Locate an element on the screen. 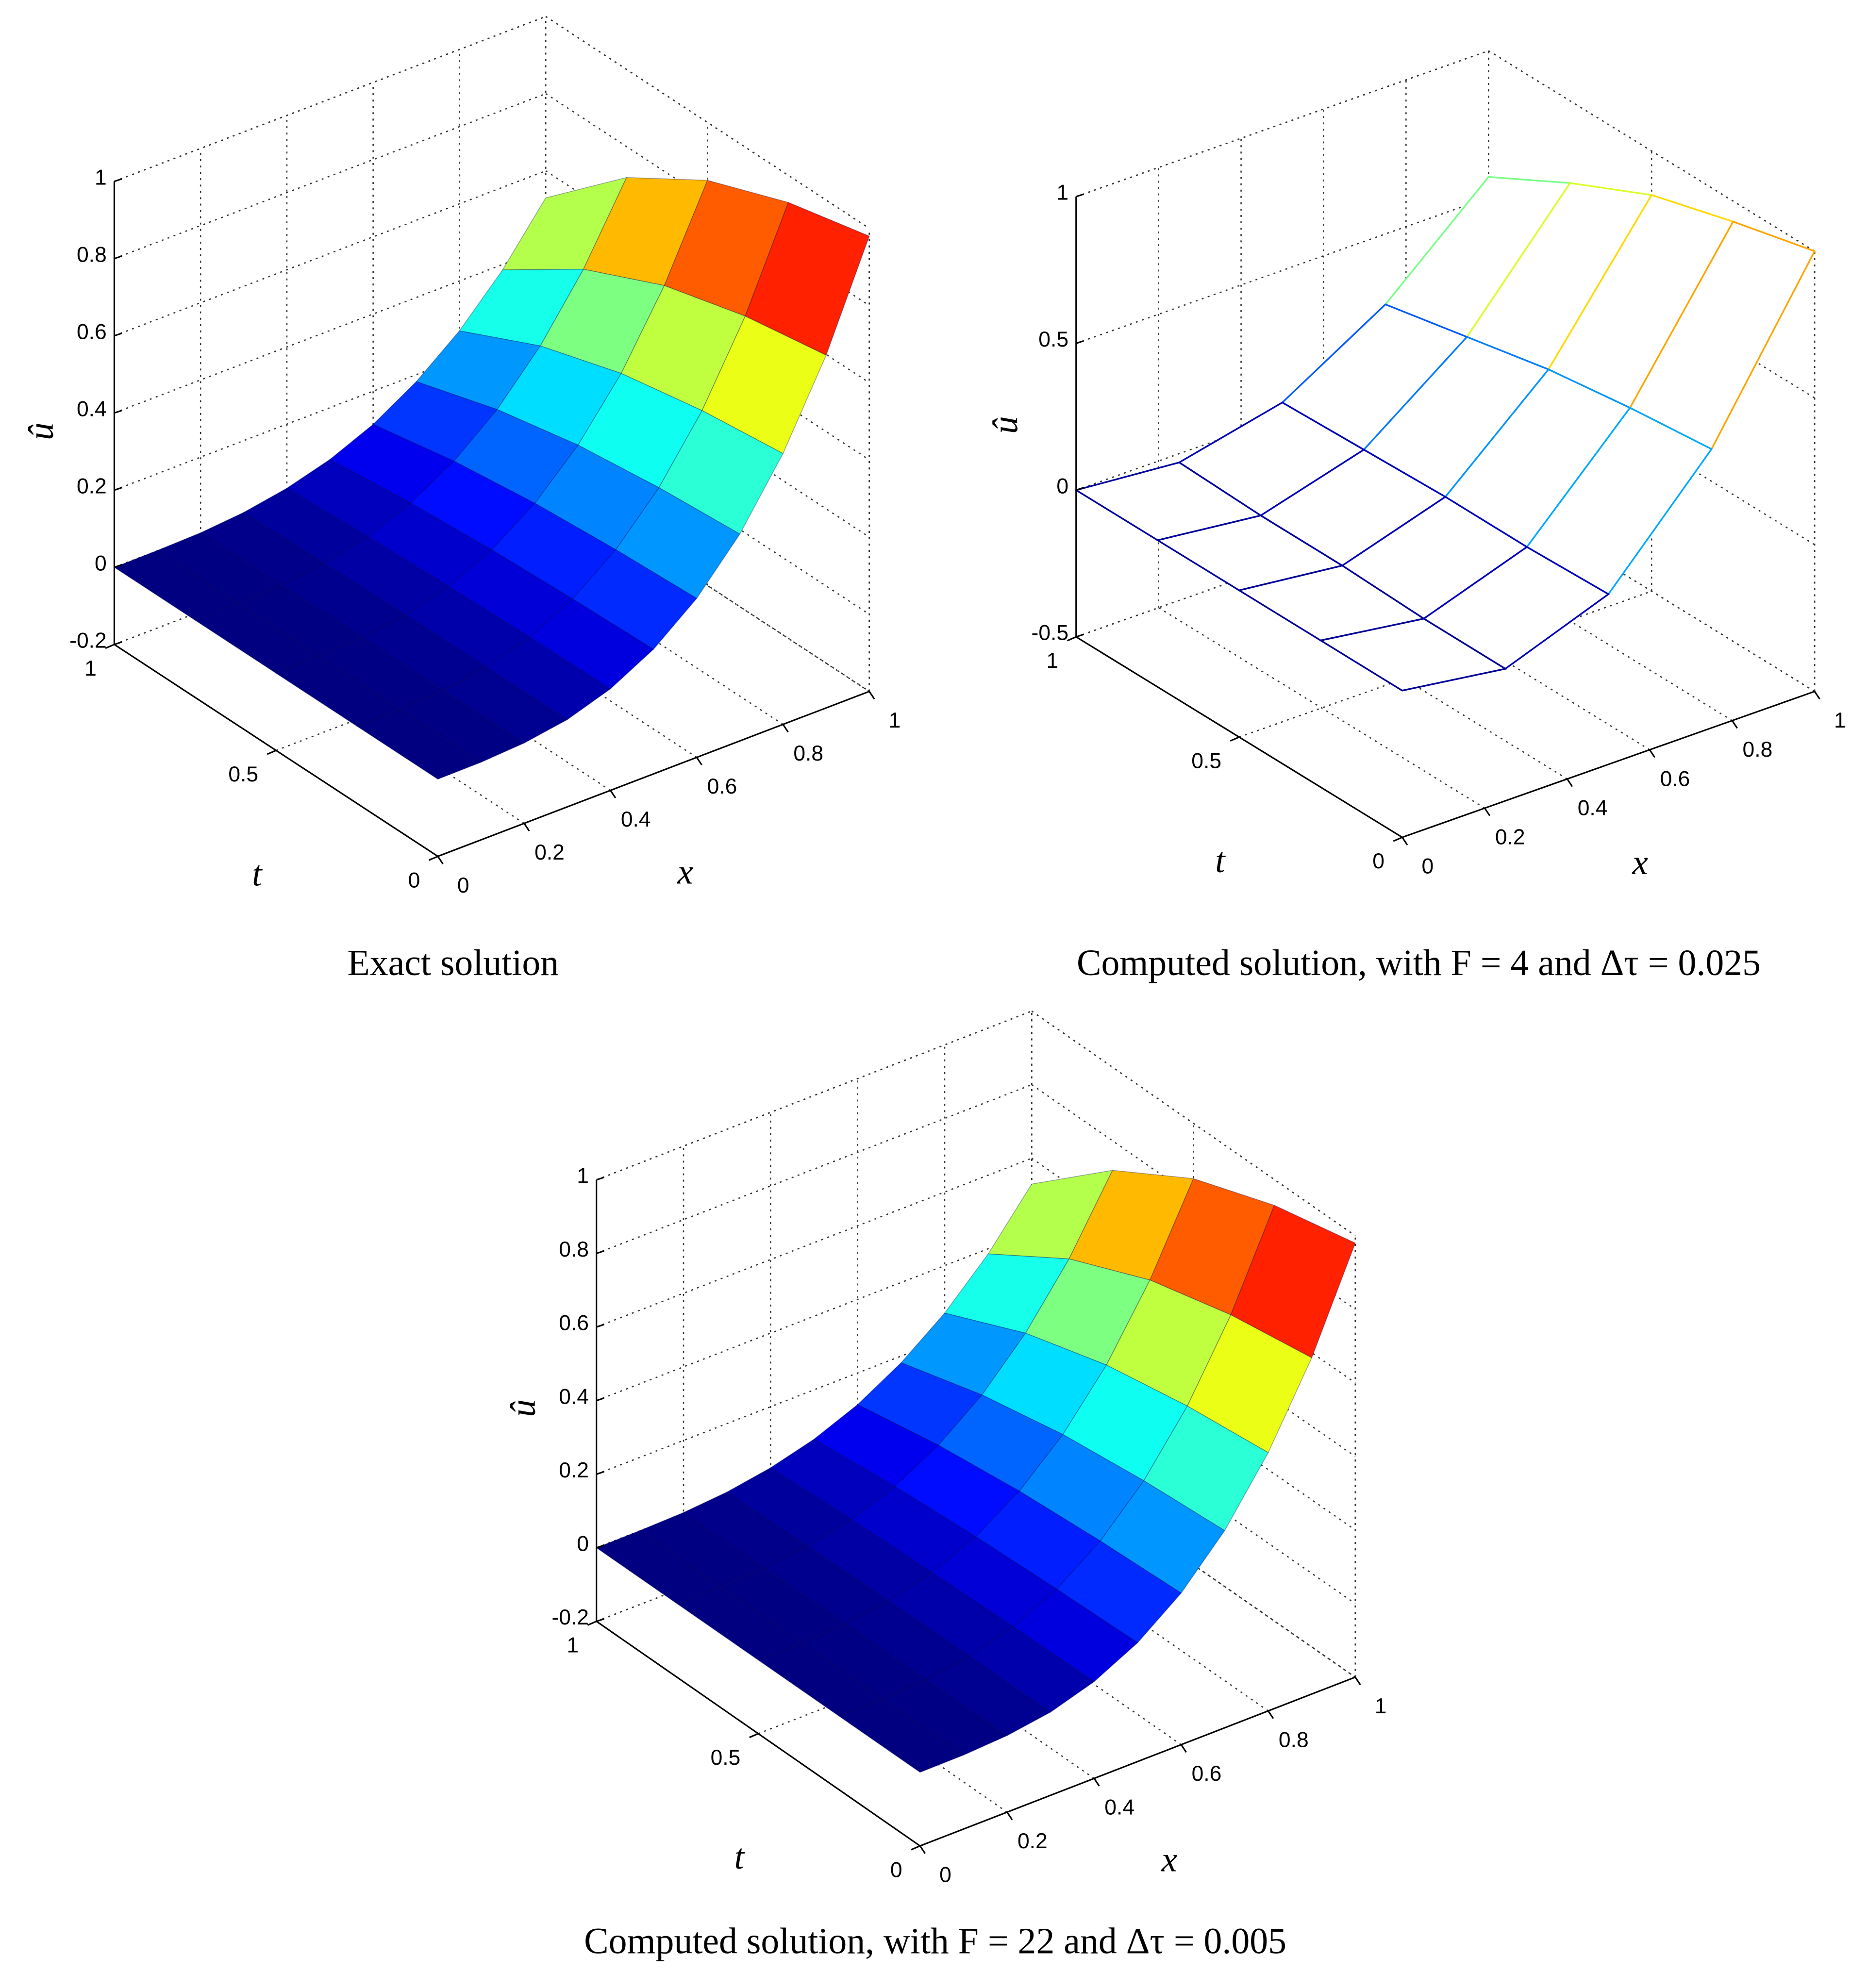 The image size is (1868, 1988). z-tick-label: 0.2 is located at coordinates (92, 486).